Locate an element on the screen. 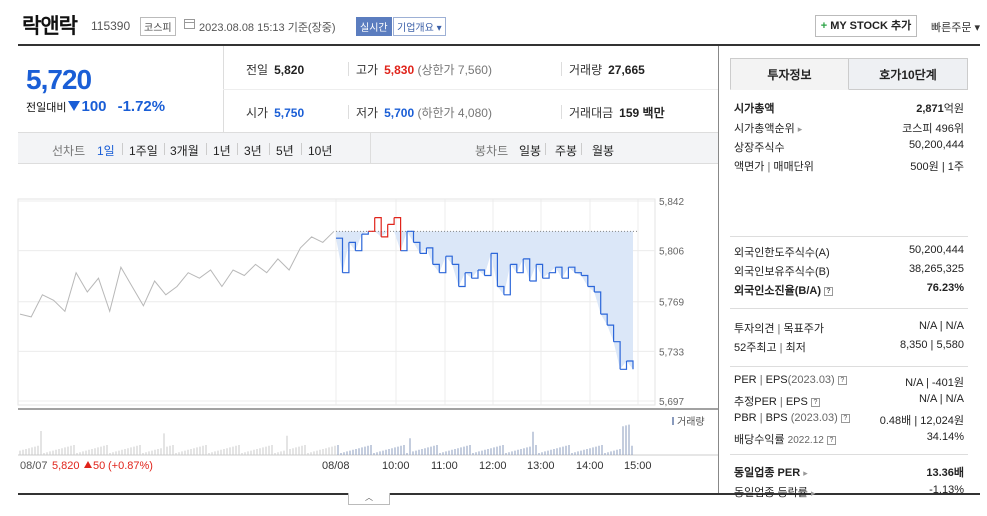 The width and height of the screenshot is (987, 516). line-chart-label: 선차트 is located at coordinates (69, 151).